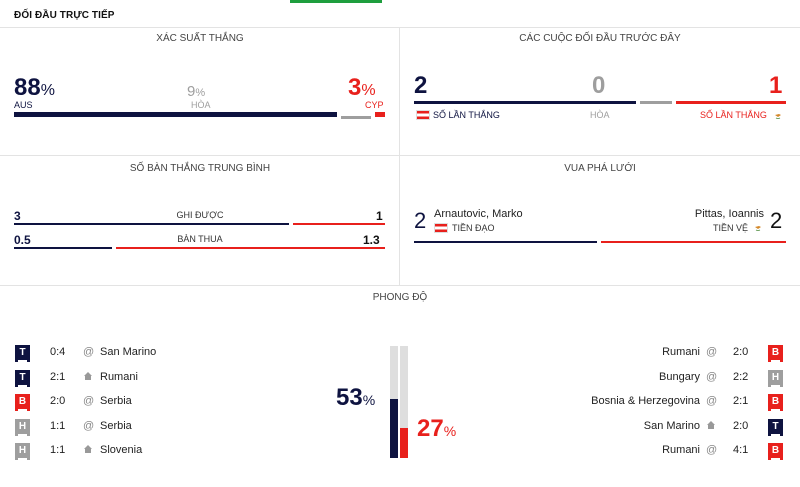  I want to click on match-score: 2:2, so click(741, 377).